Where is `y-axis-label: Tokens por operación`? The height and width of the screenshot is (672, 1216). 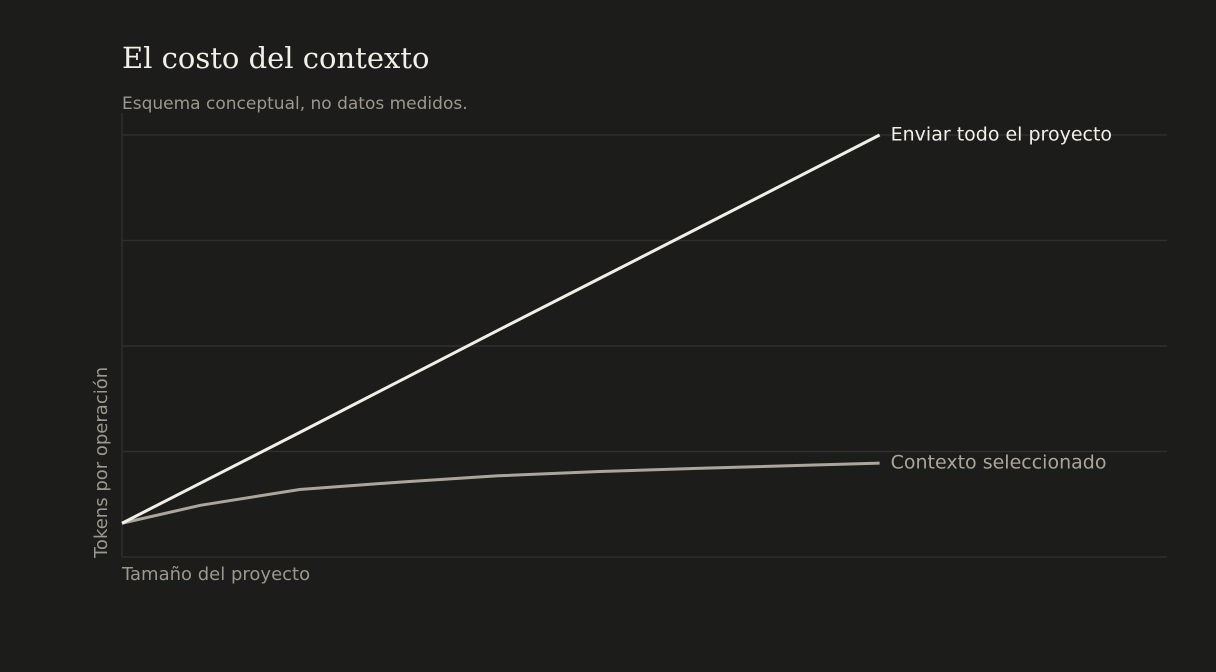 y-axis-label: Tokens por operación is located at coordinates (101, 463).